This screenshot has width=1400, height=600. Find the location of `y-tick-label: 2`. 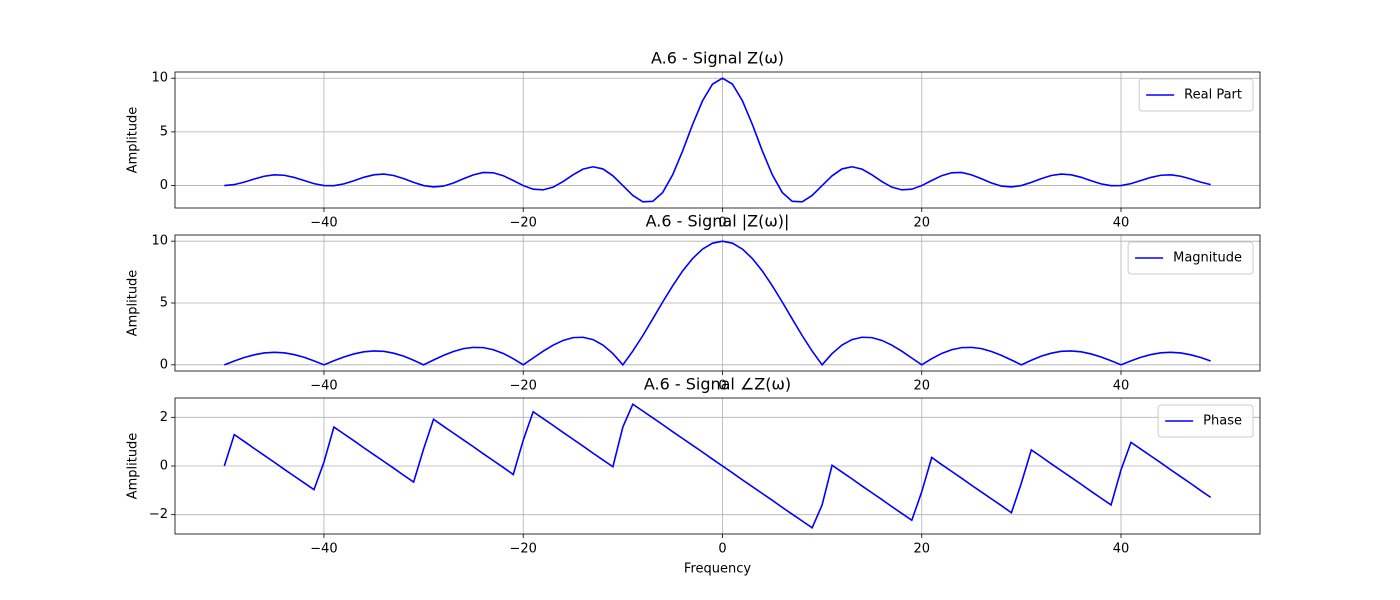

y-tick-label: 2 is located at coordinates (164, 417).